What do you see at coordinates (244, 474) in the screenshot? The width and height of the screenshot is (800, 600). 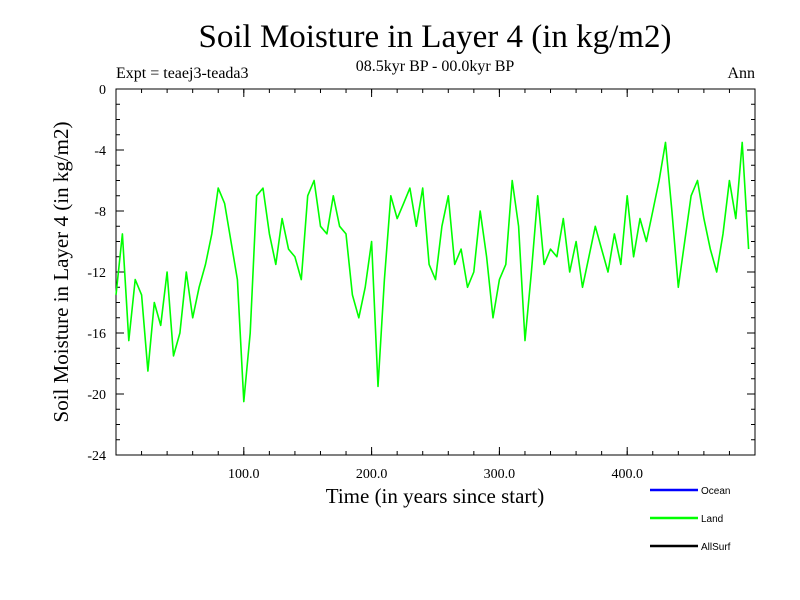 I see `x-tick-label: 100.0` at bounding box center [244, 474].